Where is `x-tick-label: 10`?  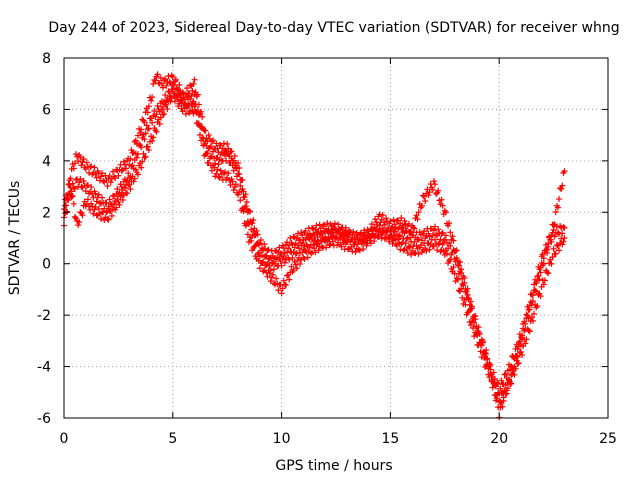
x-tick-label: 10 is located at coordinates (282, 439).